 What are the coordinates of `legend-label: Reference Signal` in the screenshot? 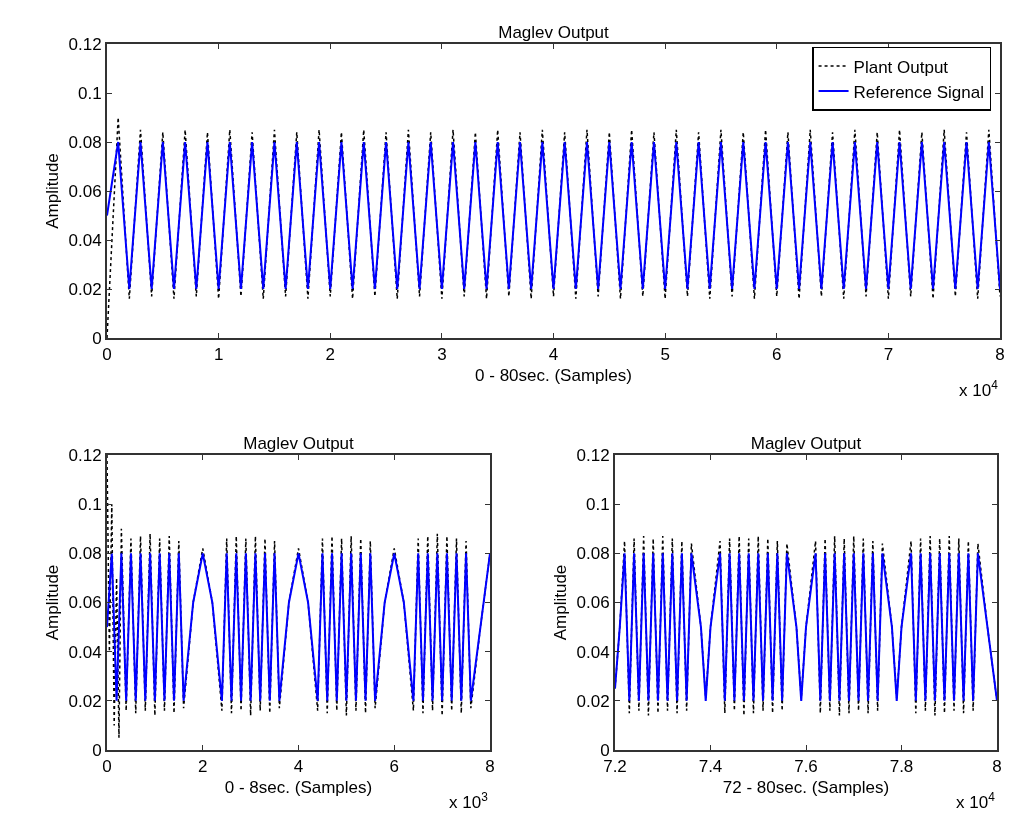 It's located at (918, 92).